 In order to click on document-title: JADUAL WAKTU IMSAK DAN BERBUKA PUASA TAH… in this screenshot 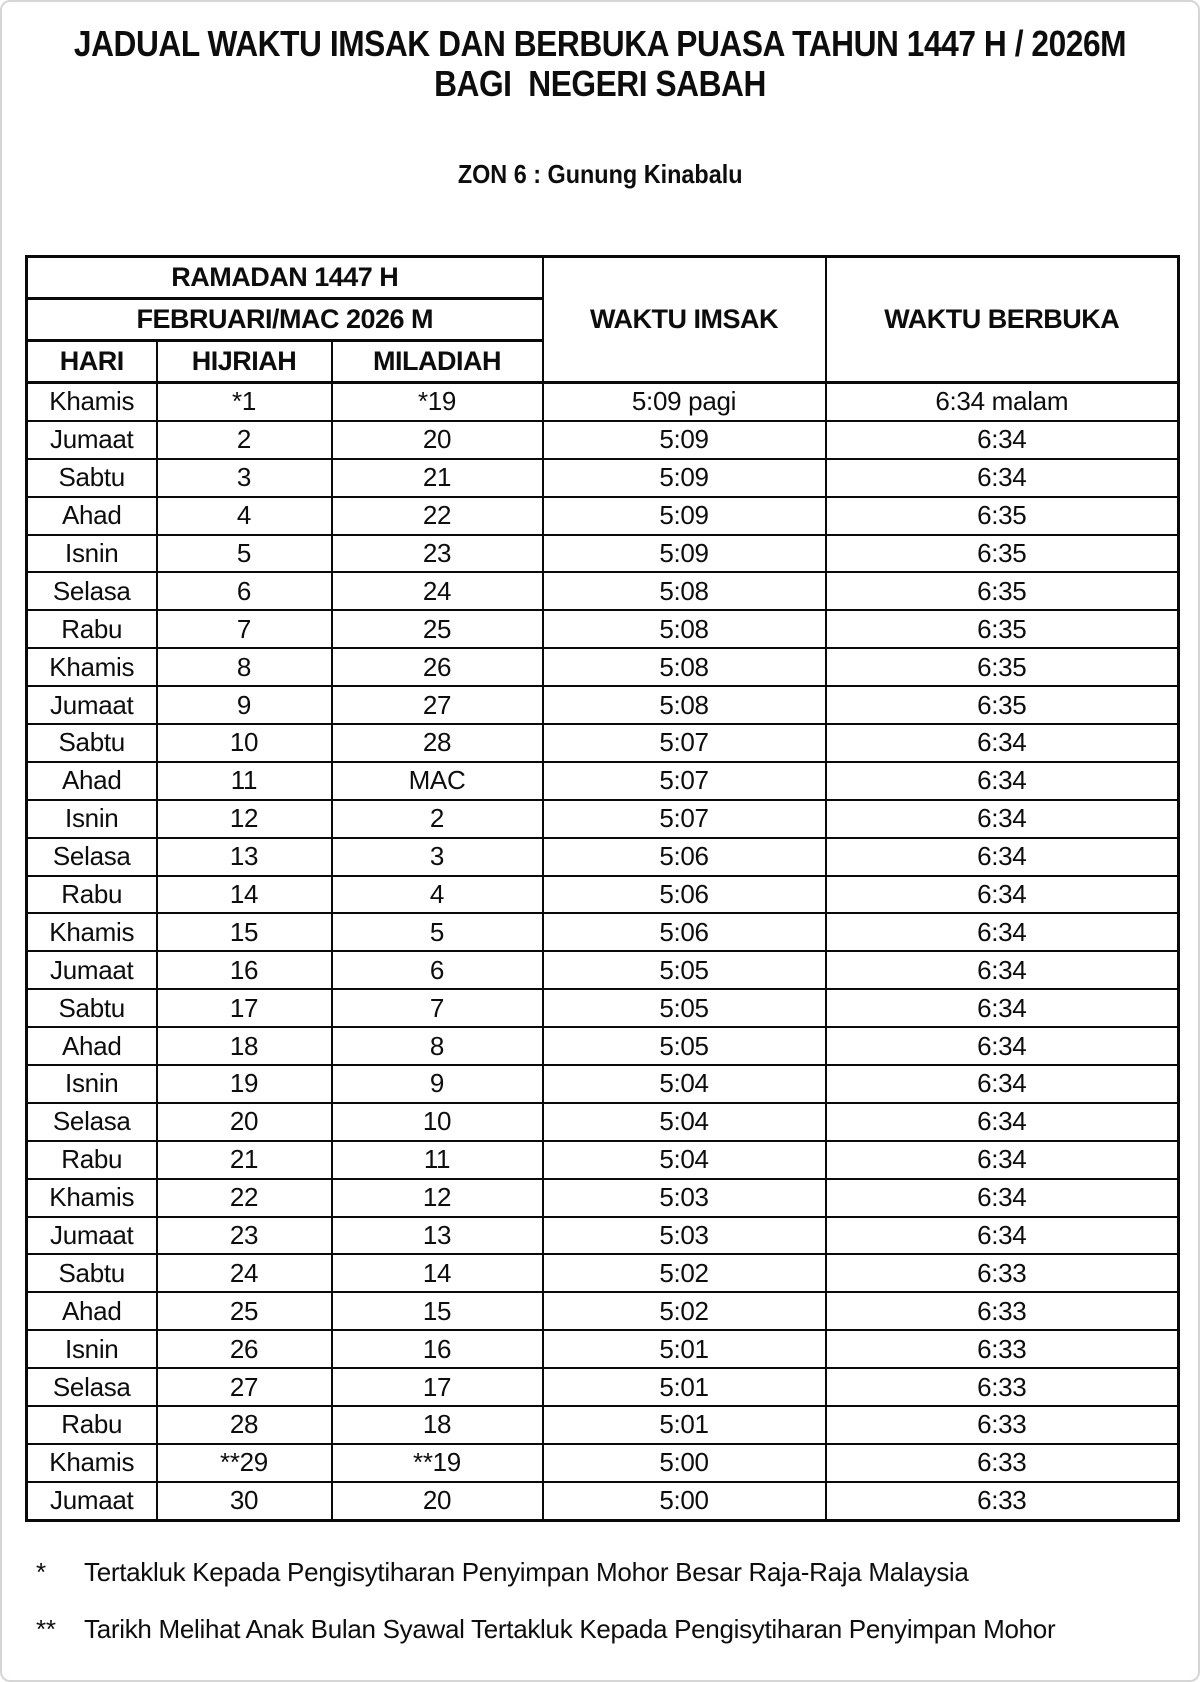, I will do `click(600, 64)`.